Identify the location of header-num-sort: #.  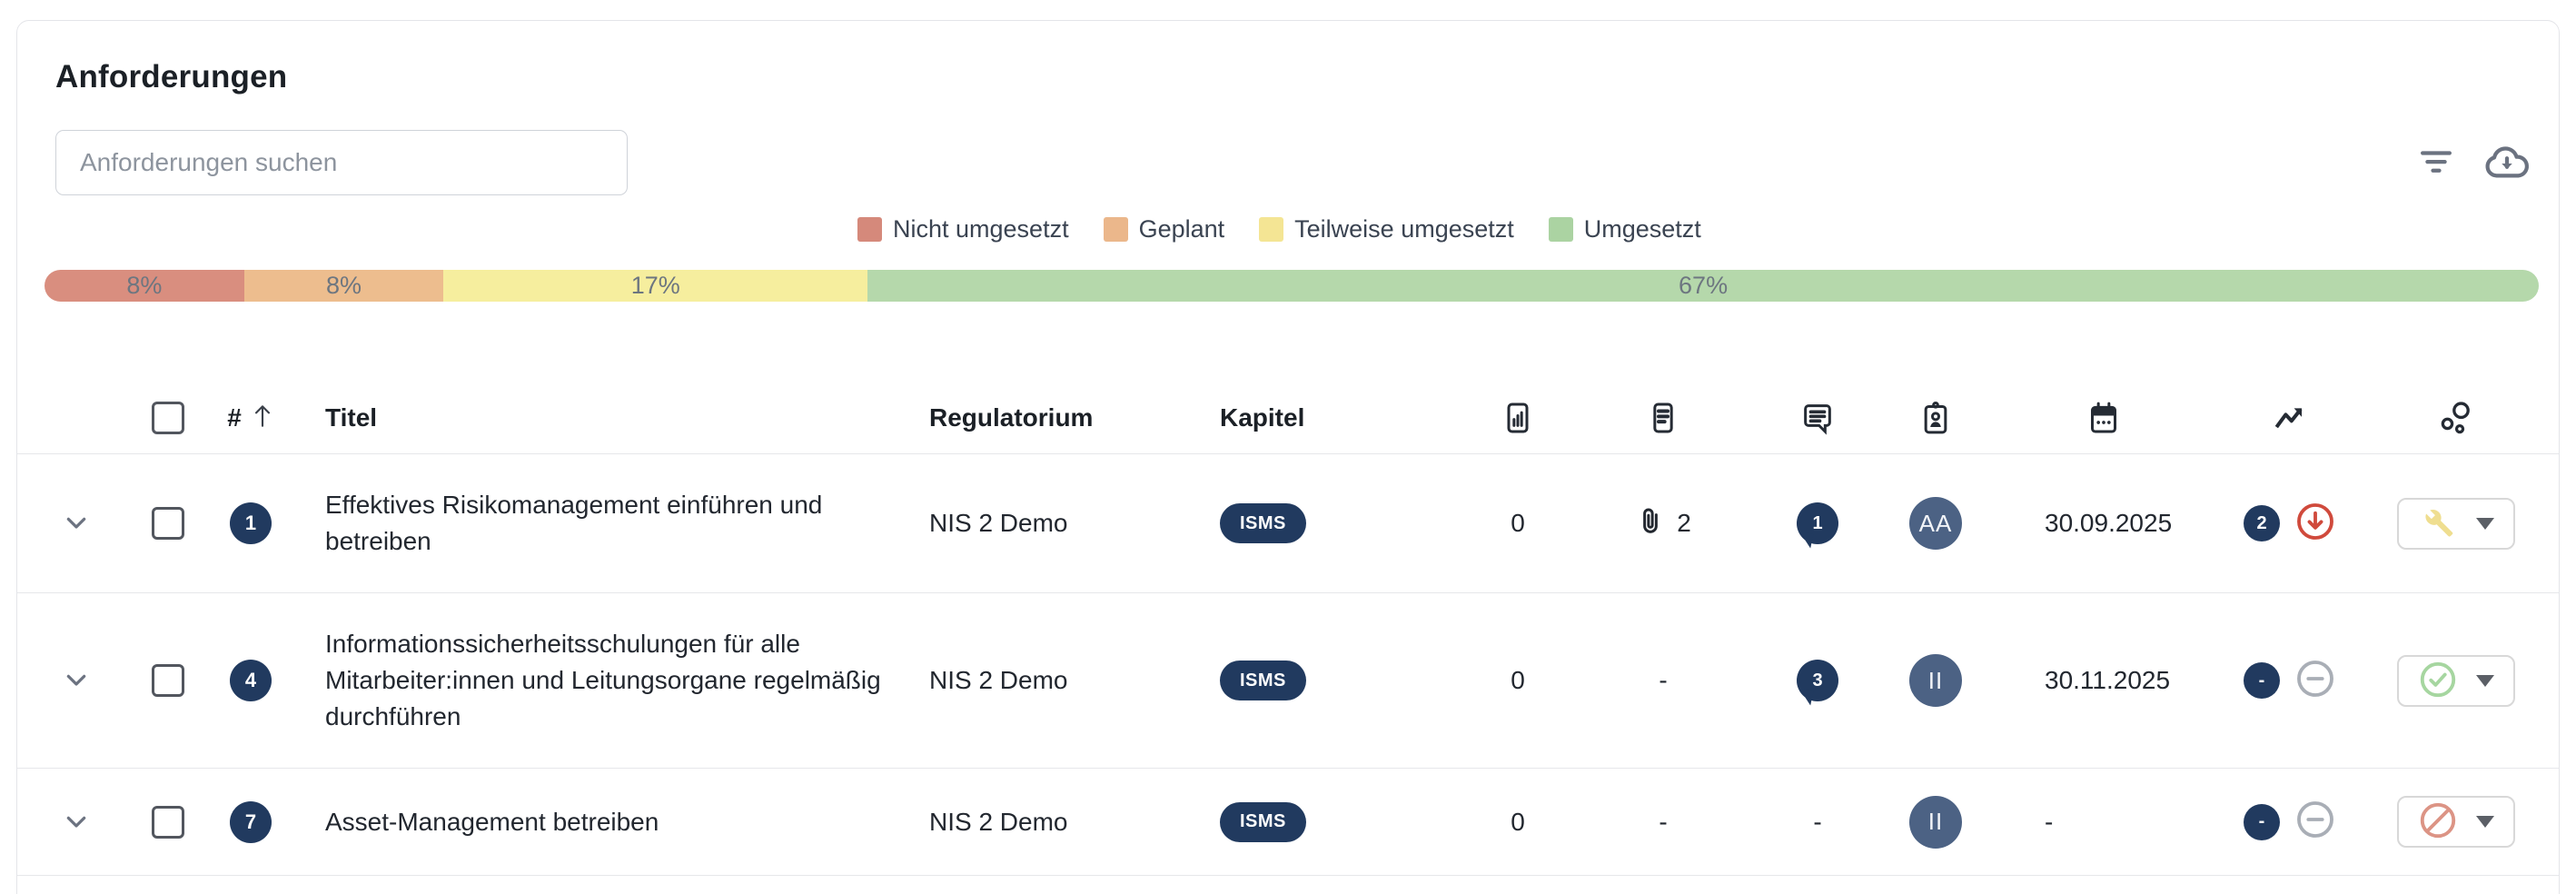
(251, 417).